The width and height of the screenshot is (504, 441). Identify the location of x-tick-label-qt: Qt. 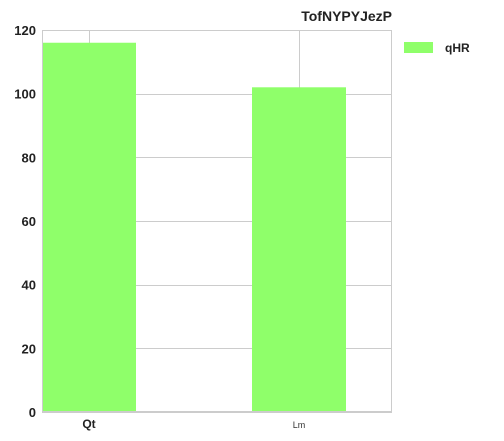
(88, 424).